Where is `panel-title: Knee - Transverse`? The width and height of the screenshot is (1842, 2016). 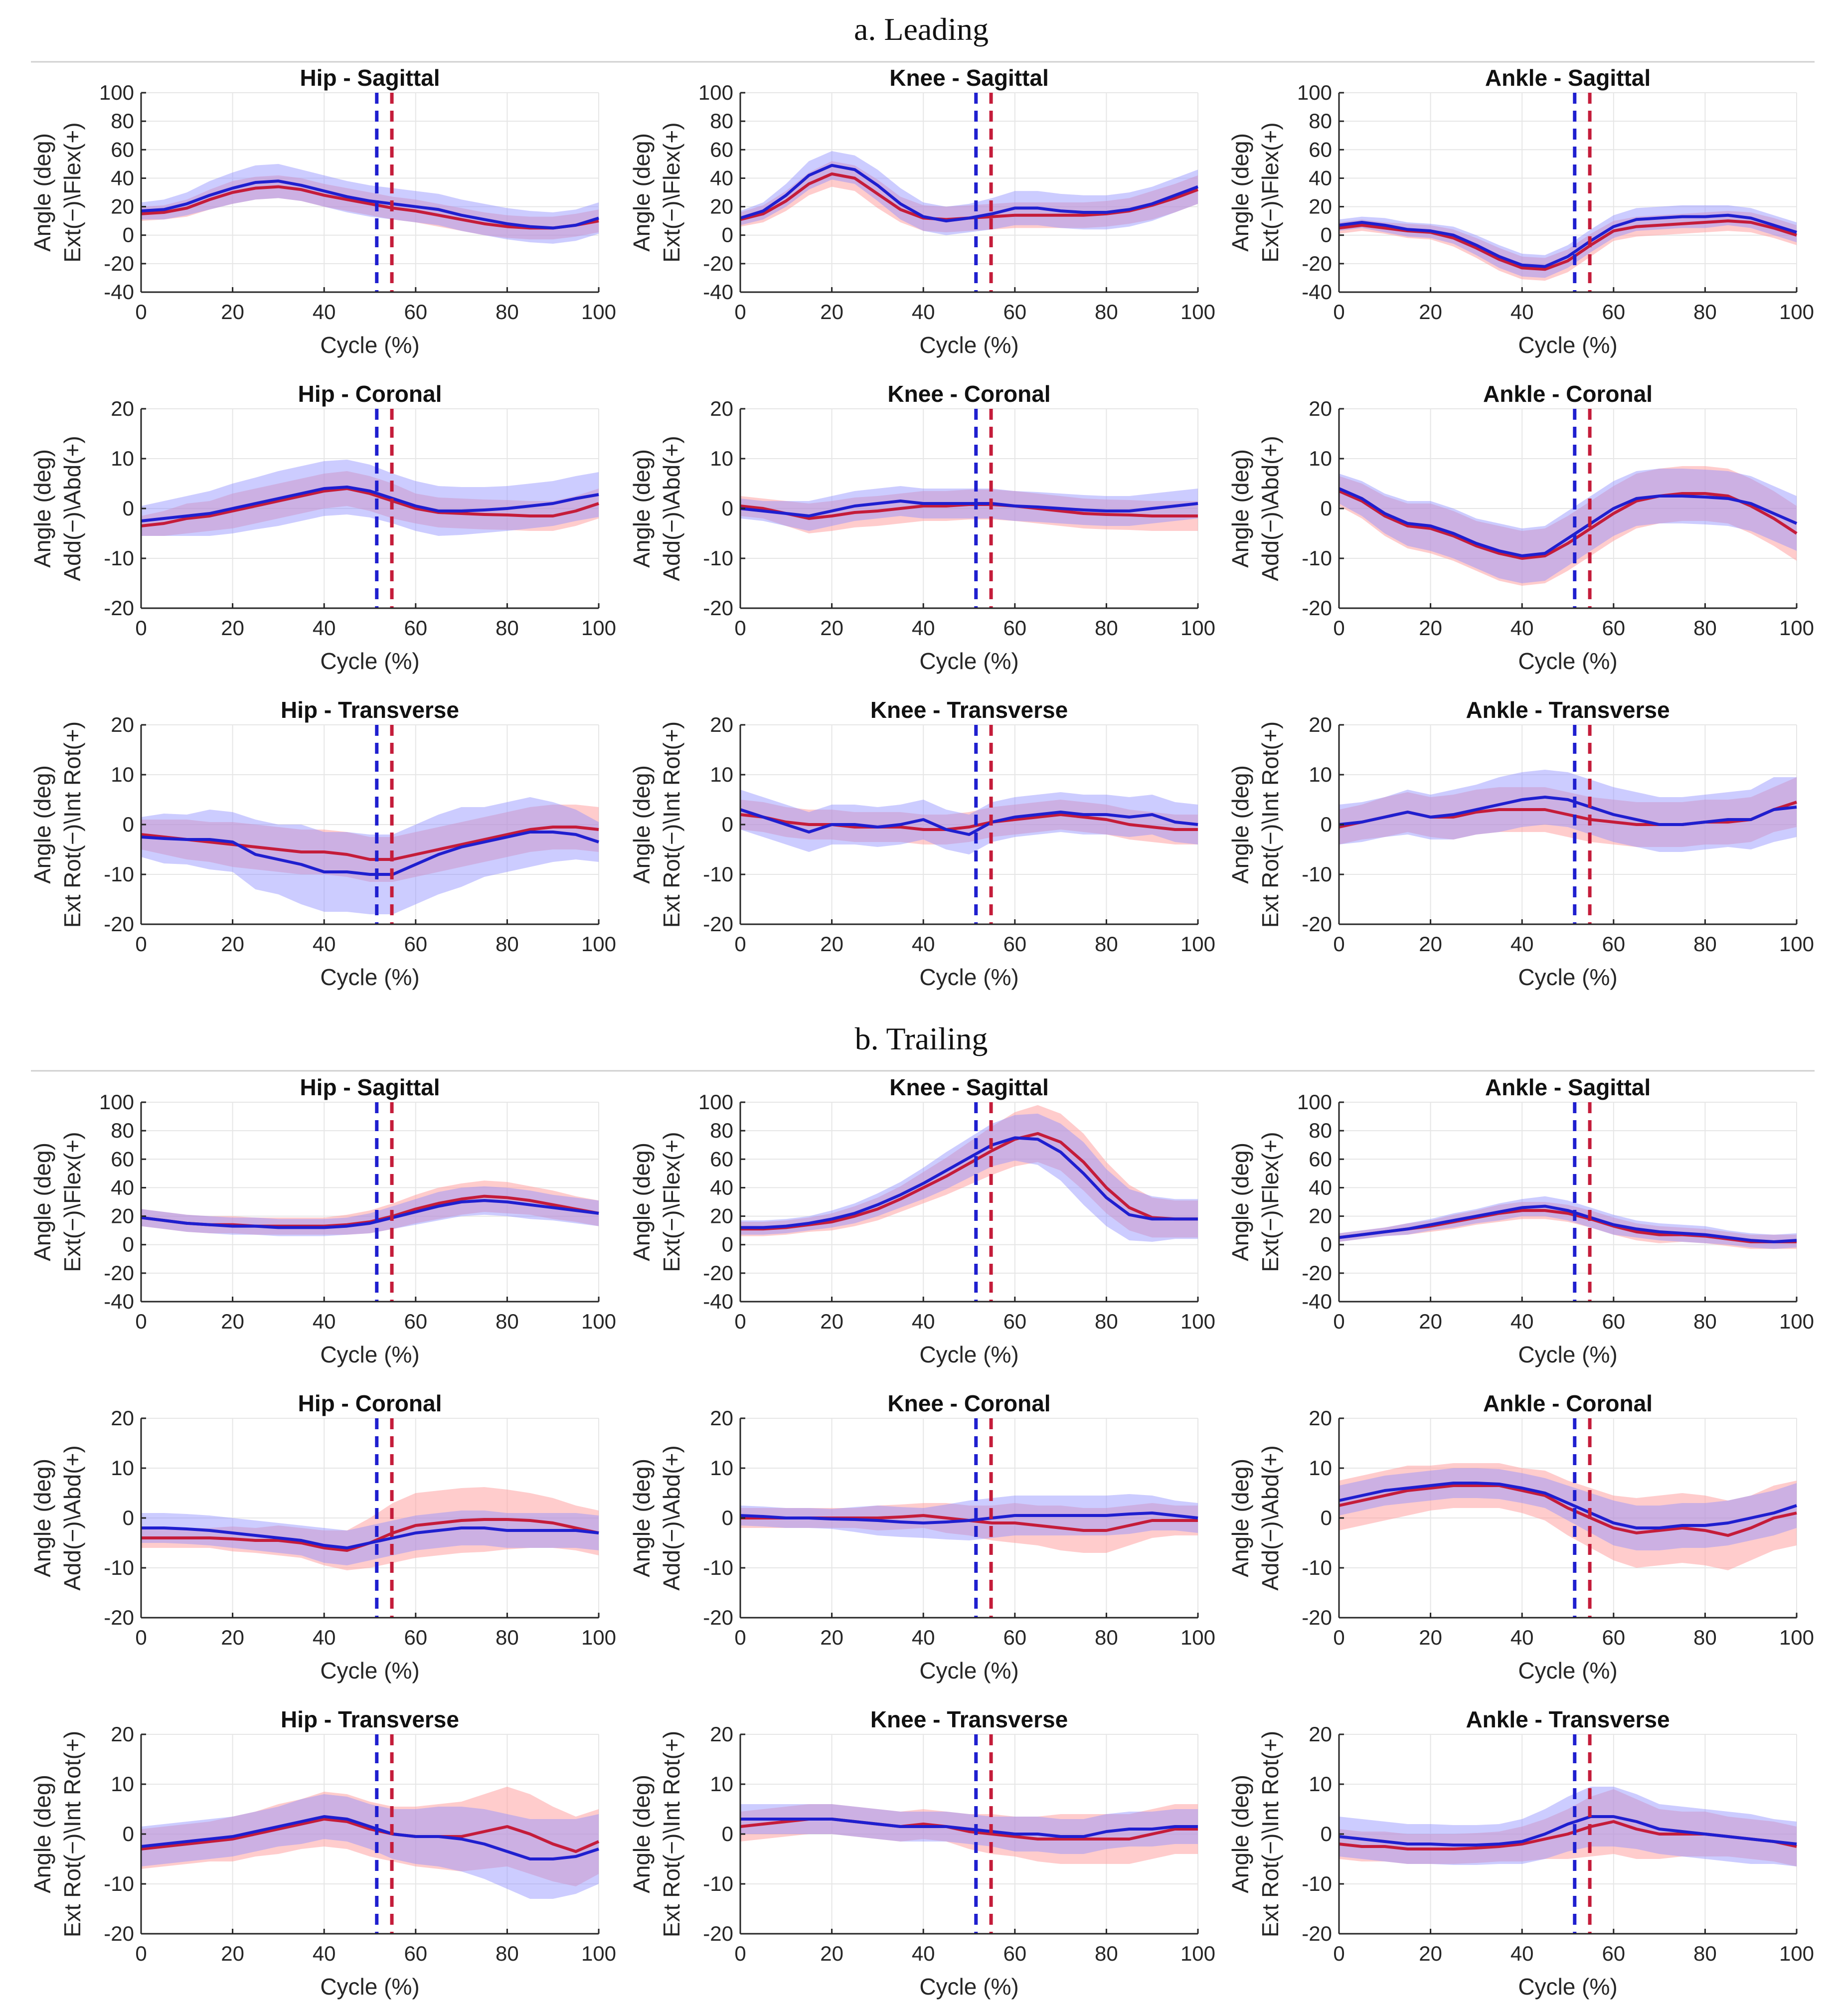 panel-title: Knee - Transverse is located at coordinates (969, 1719).